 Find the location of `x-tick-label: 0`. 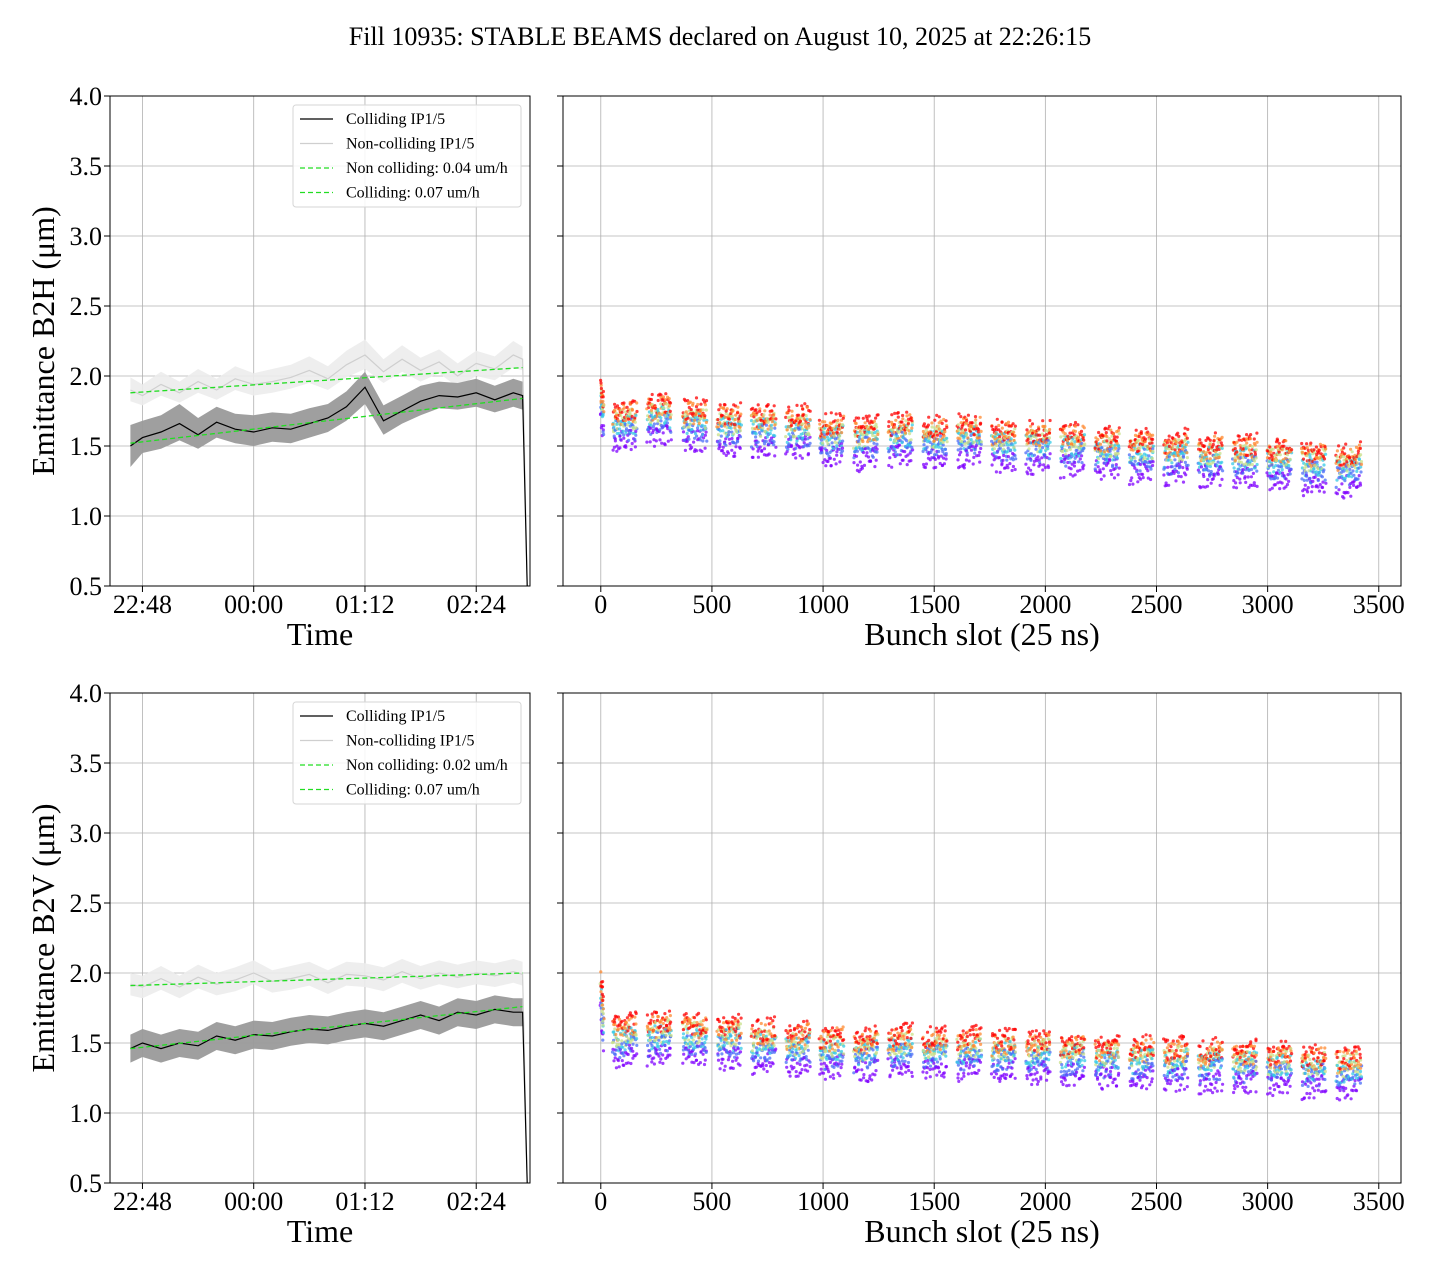

x-tick-label: 0 is located at coordinates (600, 604).